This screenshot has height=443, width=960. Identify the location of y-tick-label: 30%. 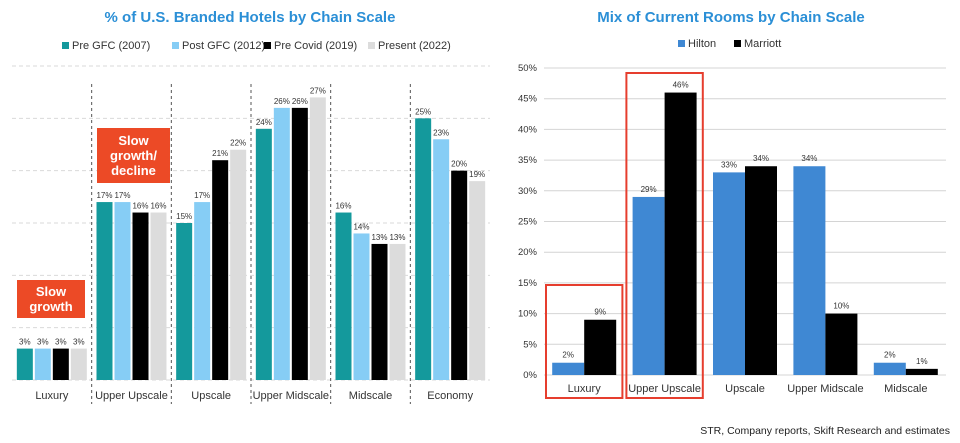
(528, 191).